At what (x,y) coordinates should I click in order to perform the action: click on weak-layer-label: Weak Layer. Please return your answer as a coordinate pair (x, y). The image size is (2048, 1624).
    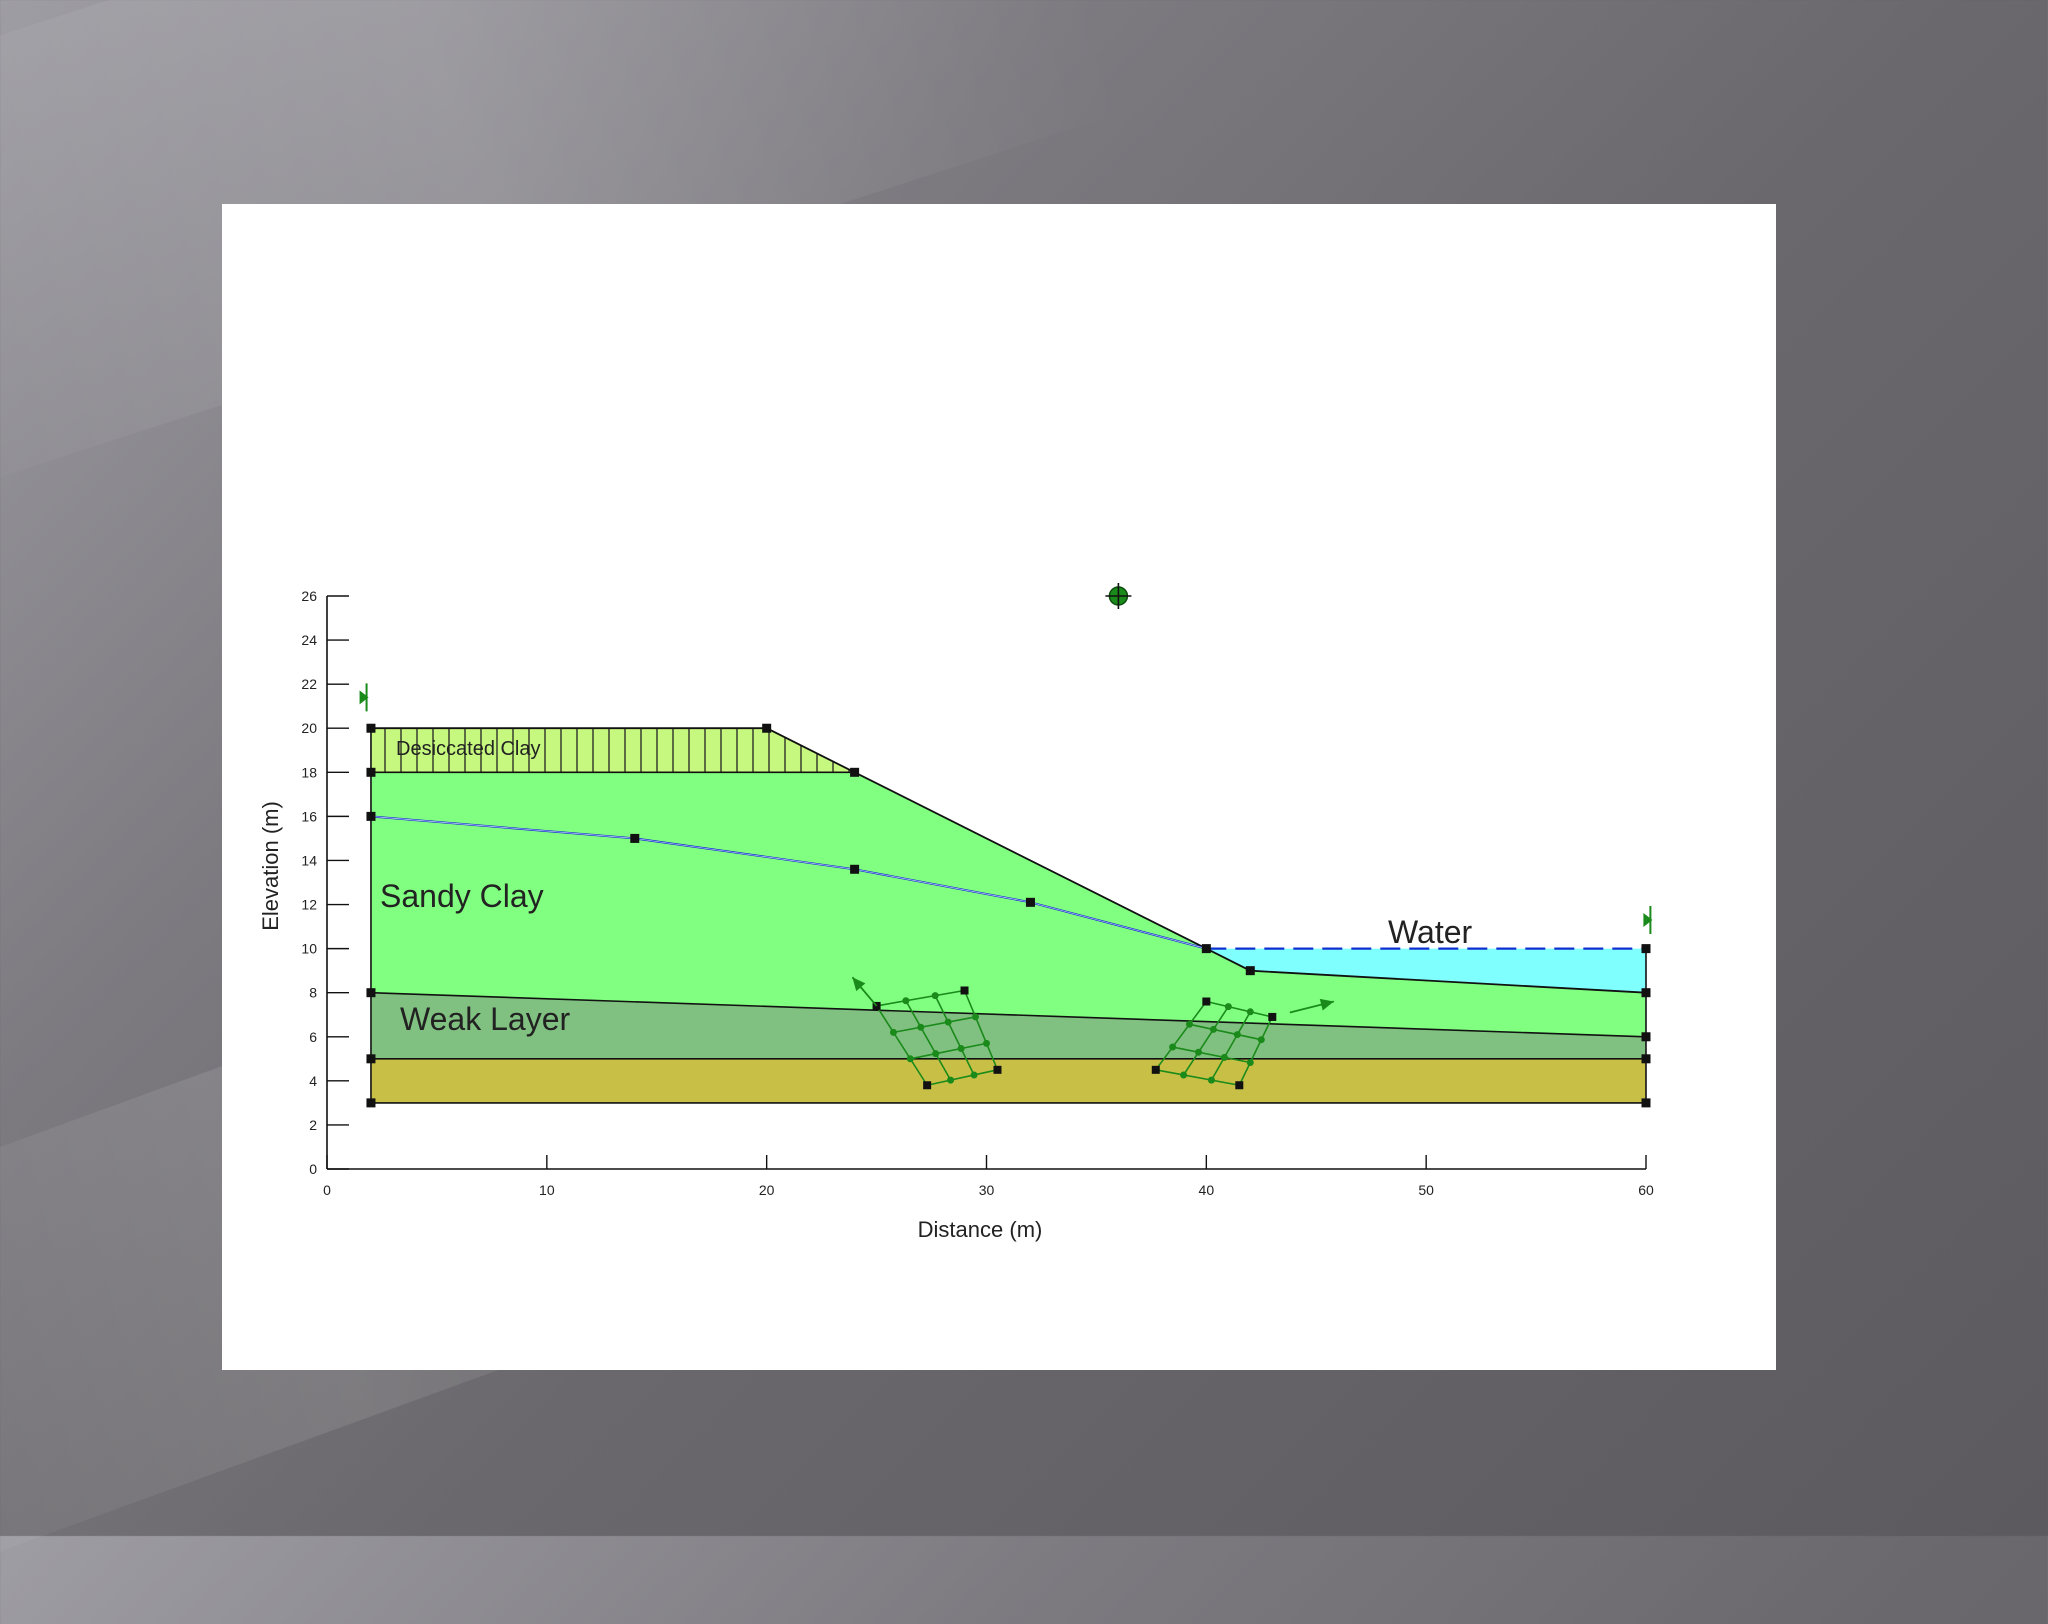
    Looking at the image, I should click on (485, 1019).